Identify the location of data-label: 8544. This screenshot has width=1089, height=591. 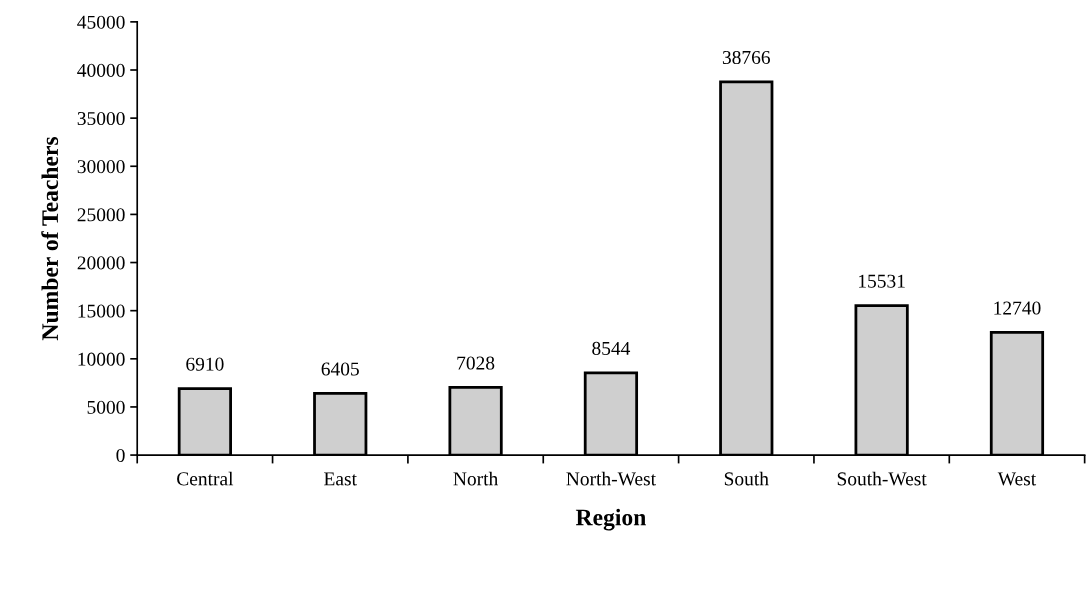
(611, 348).